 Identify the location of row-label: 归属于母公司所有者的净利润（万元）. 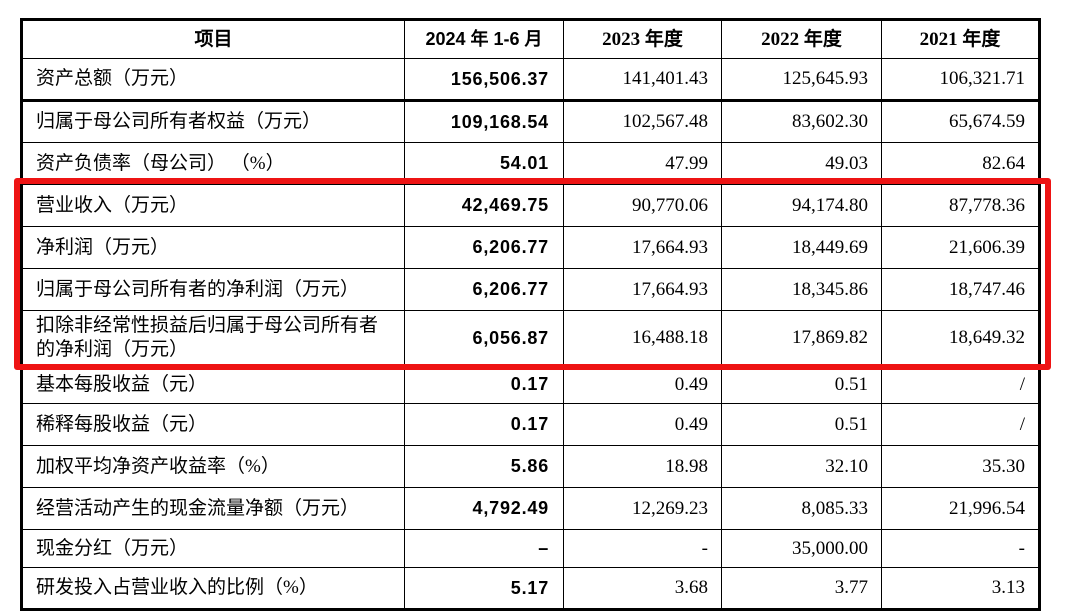
(213, 289).